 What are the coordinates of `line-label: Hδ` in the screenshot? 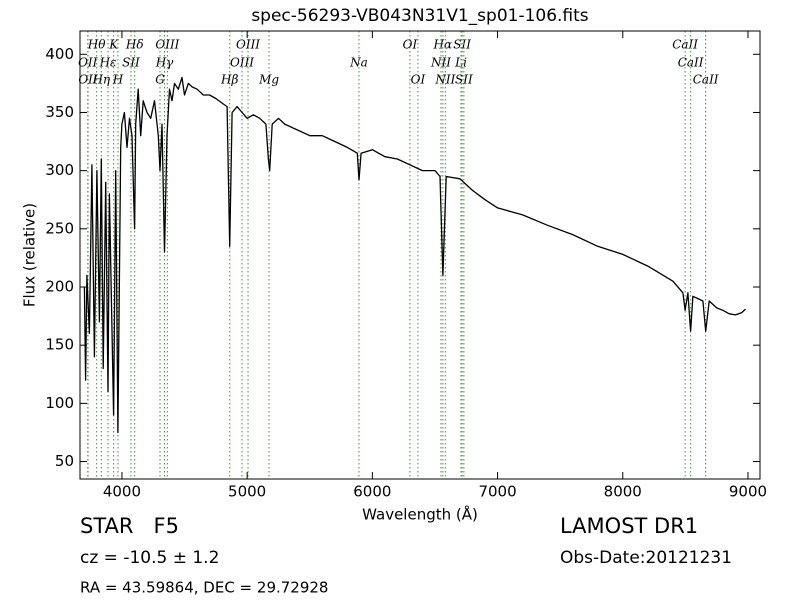 It's located at (134, 45).